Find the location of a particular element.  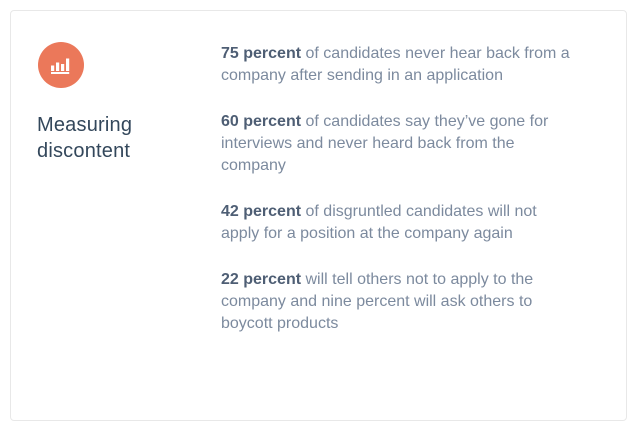

card-title: Measuring discontent is located at coordinates (85, 138).